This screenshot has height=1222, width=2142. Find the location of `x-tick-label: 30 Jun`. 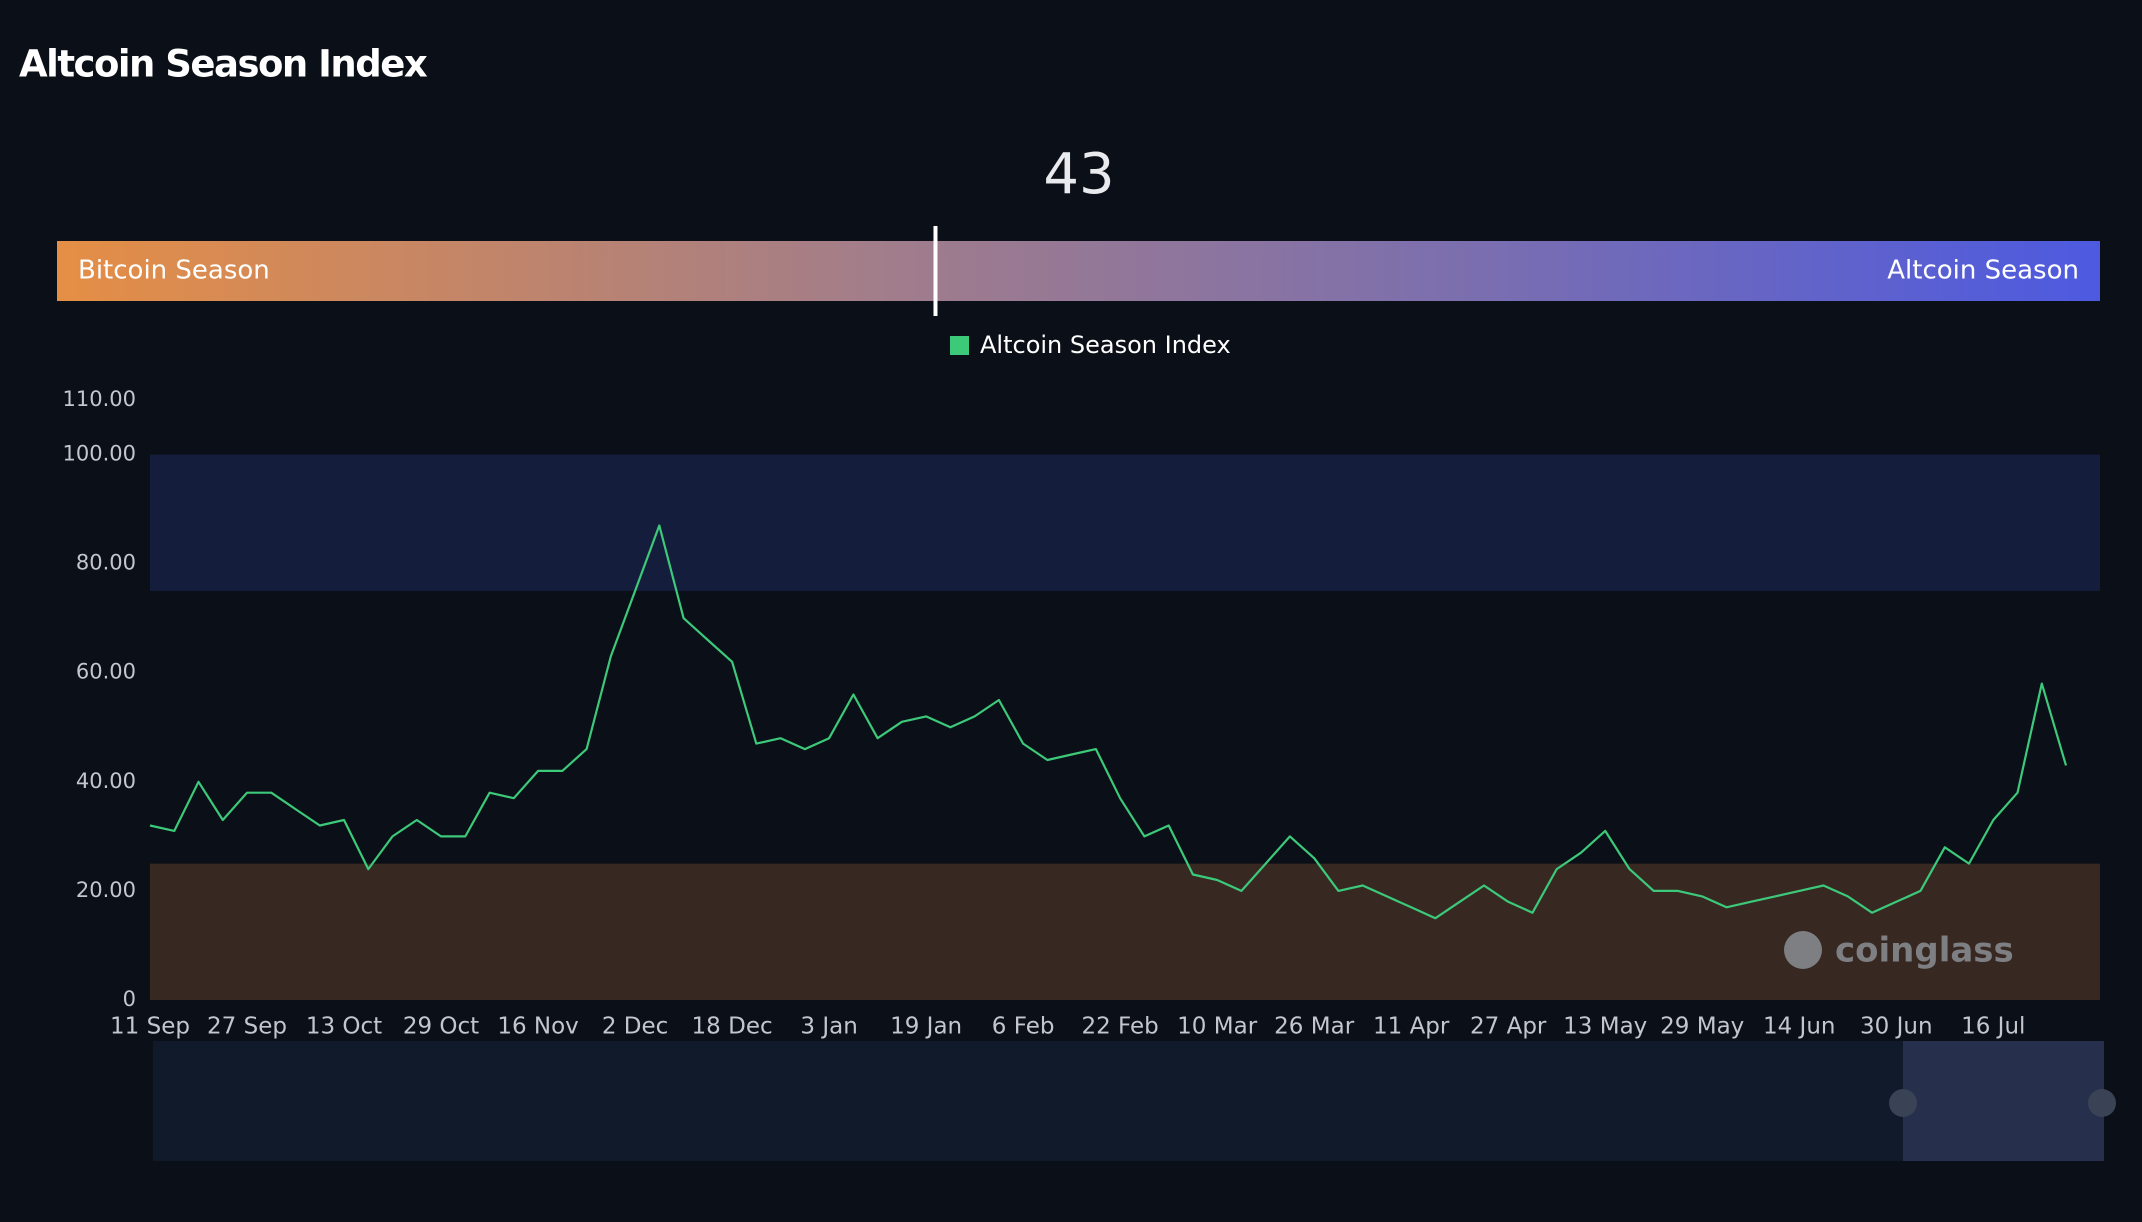

x-tick-label: 30 Jun is located at coordinates (1896, 1027).